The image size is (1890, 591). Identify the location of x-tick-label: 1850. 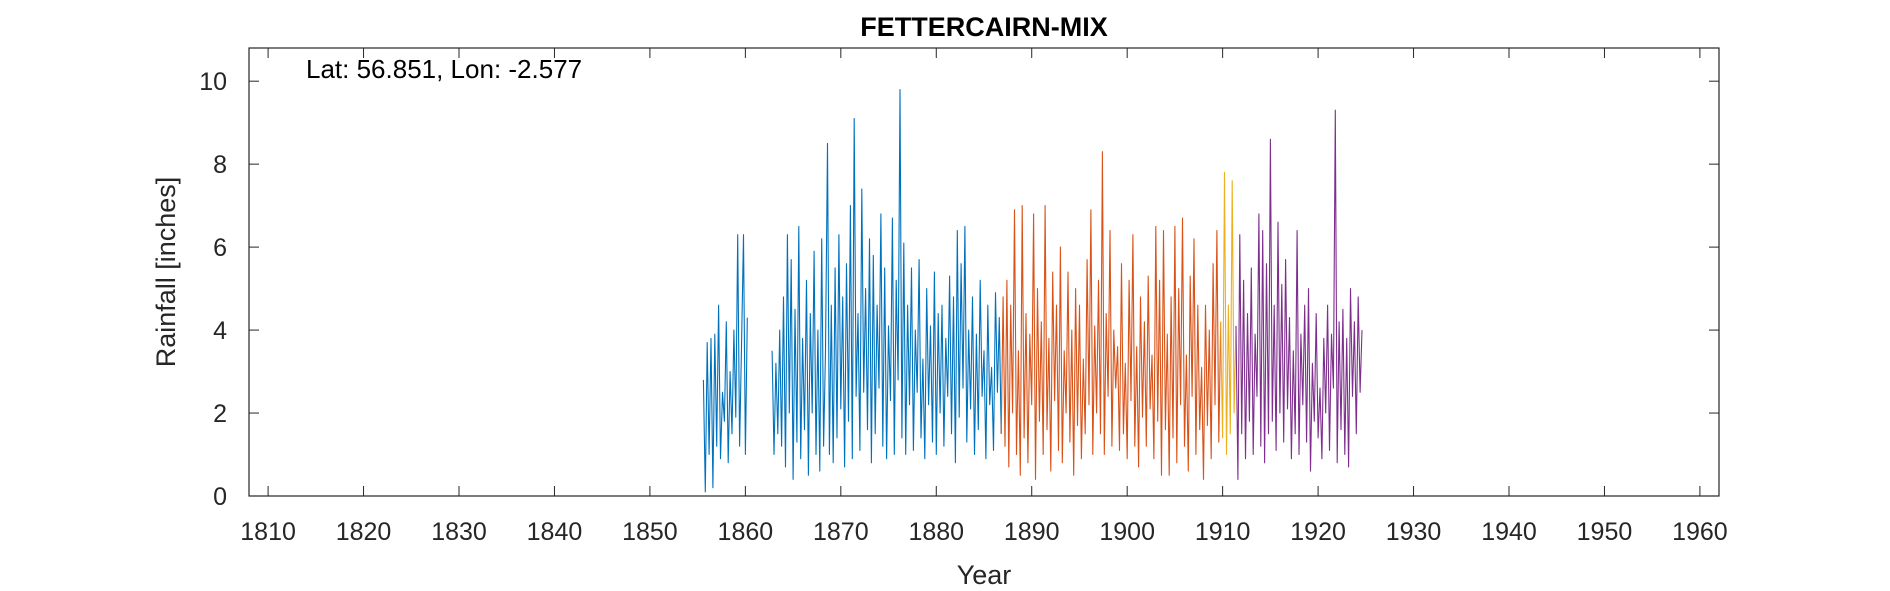
(650, 532).